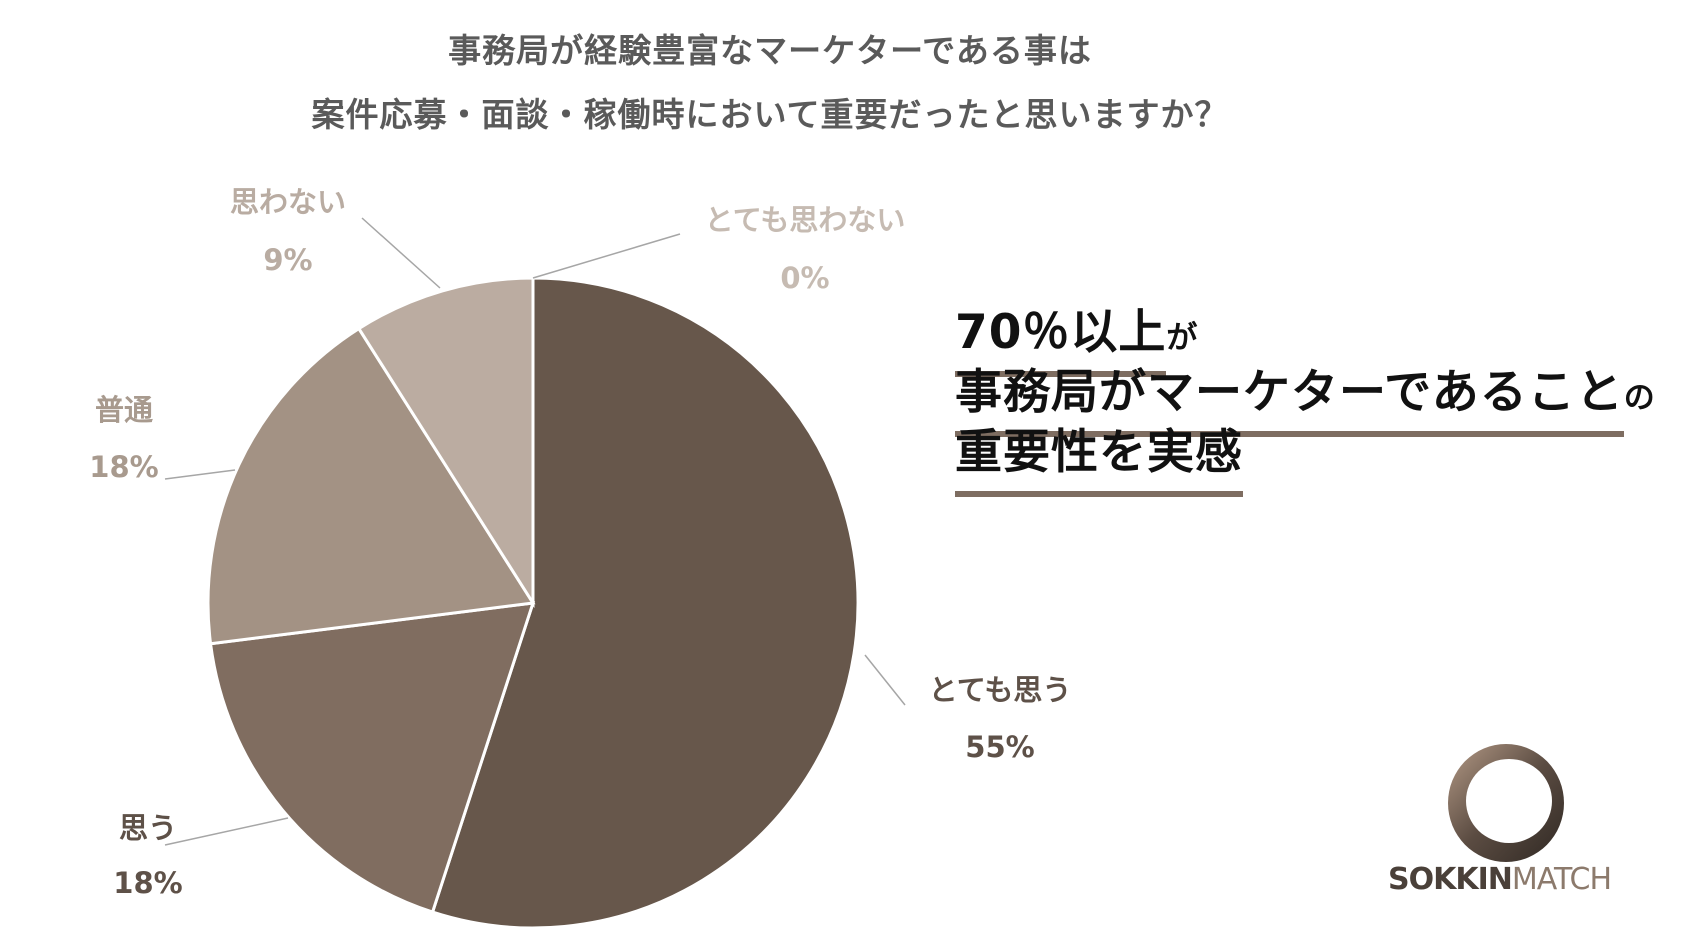 The height and width of the screenshot is (932, 1708). What do you see at coordinates (148, 828) in the screenshot?
I see `slice-category-label: 思う` at bounding box center [148, 828].